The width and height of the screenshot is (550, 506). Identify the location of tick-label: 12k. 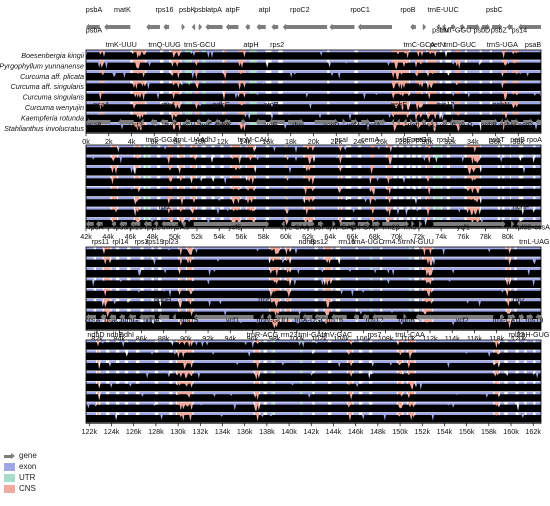
(223, 141).